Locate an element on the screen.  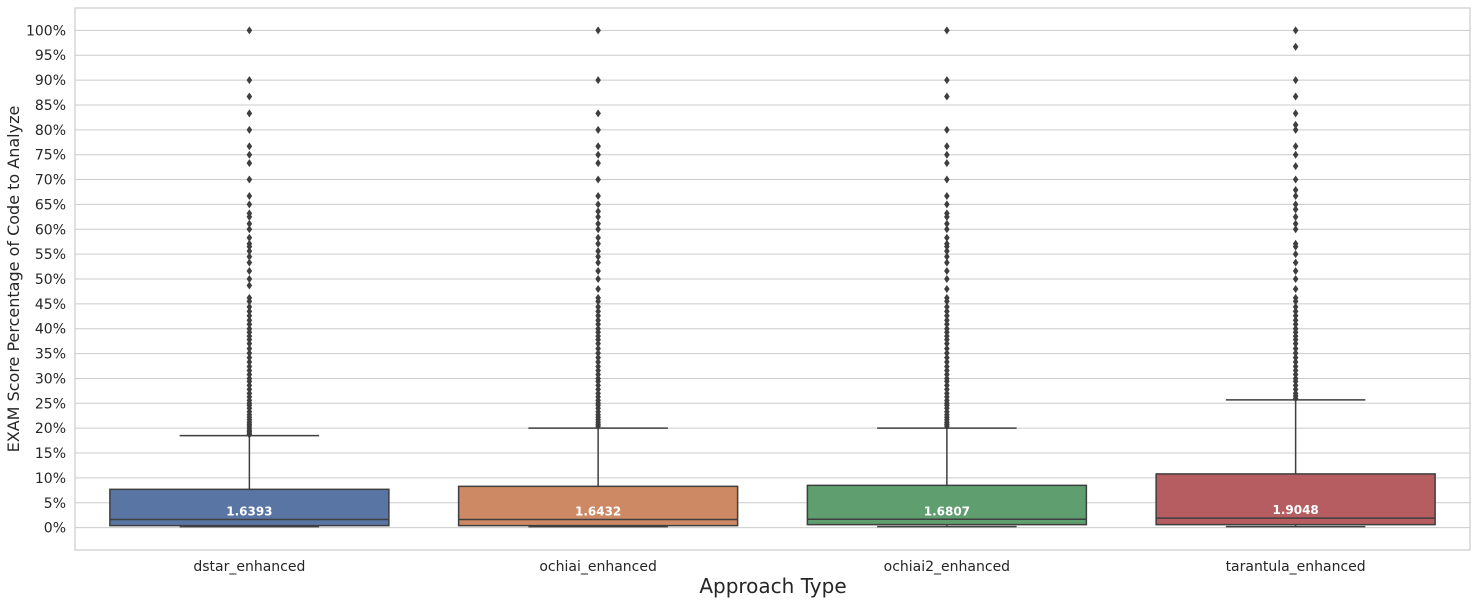
y-tick-label: 50% is located at coordinates (50, 280).